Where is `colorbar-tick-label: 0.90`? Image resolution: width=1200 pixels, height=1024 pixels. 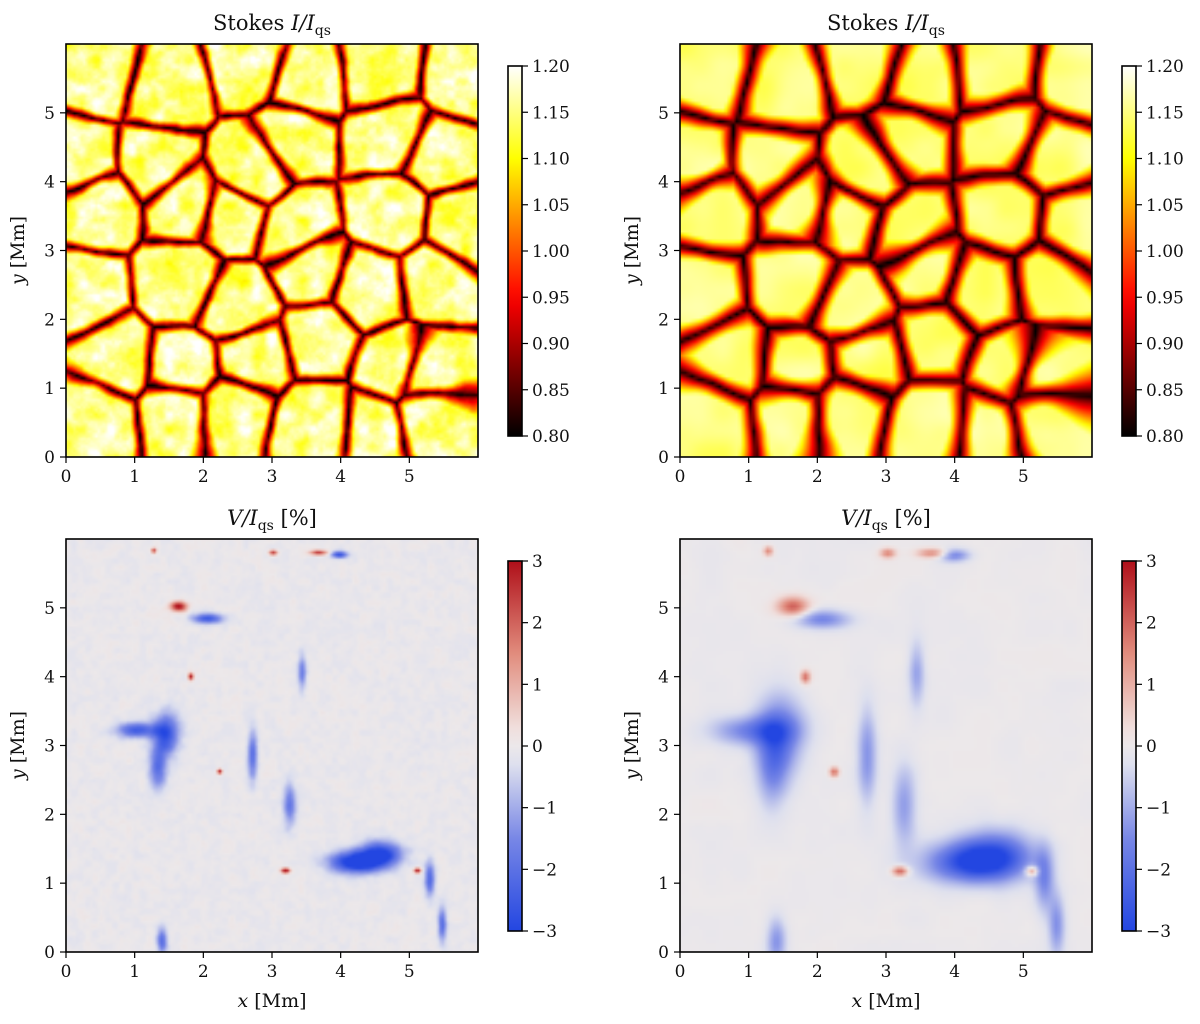 colorbar-tick-label: 0.90 is located at coordinates (551, 345).